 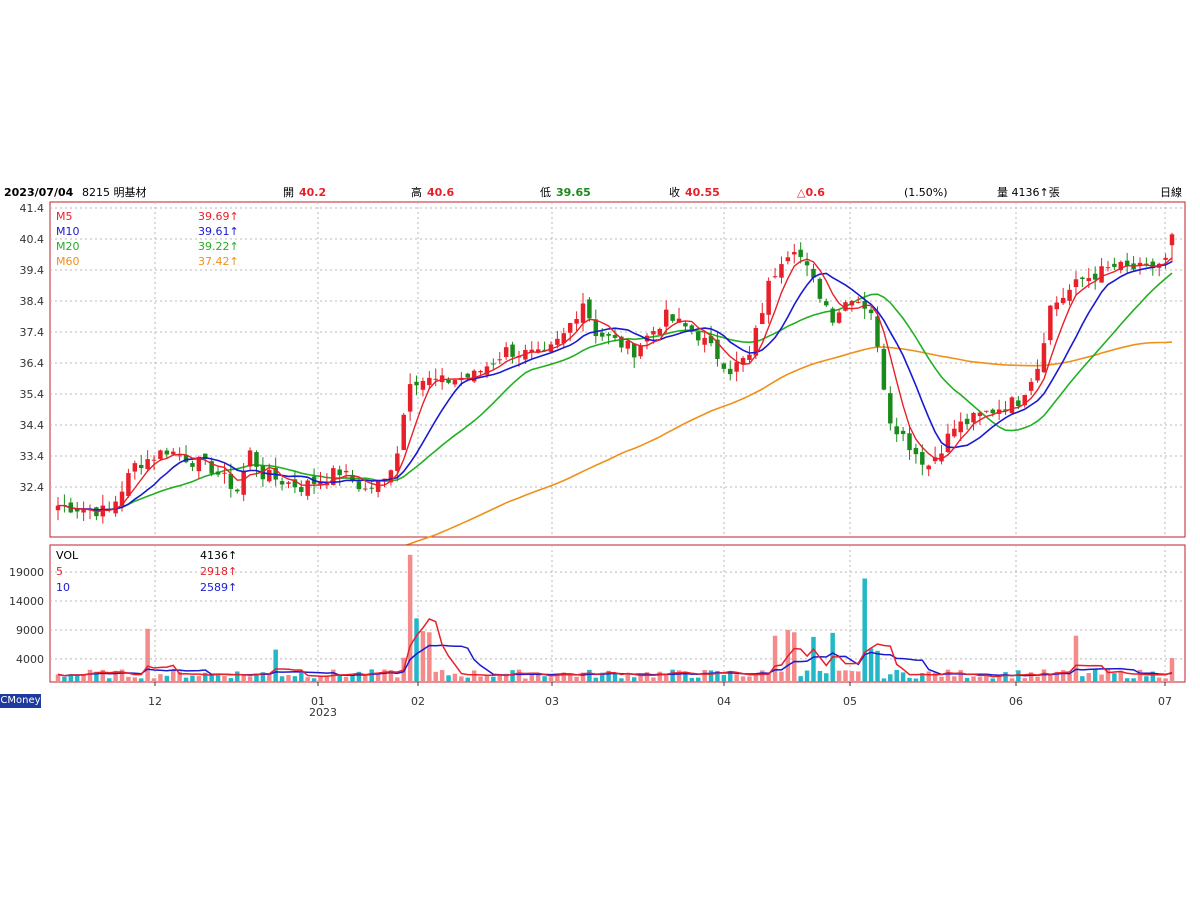 I want to click on legend-vol10-value: 2589↑, so click(x=218, y=587).